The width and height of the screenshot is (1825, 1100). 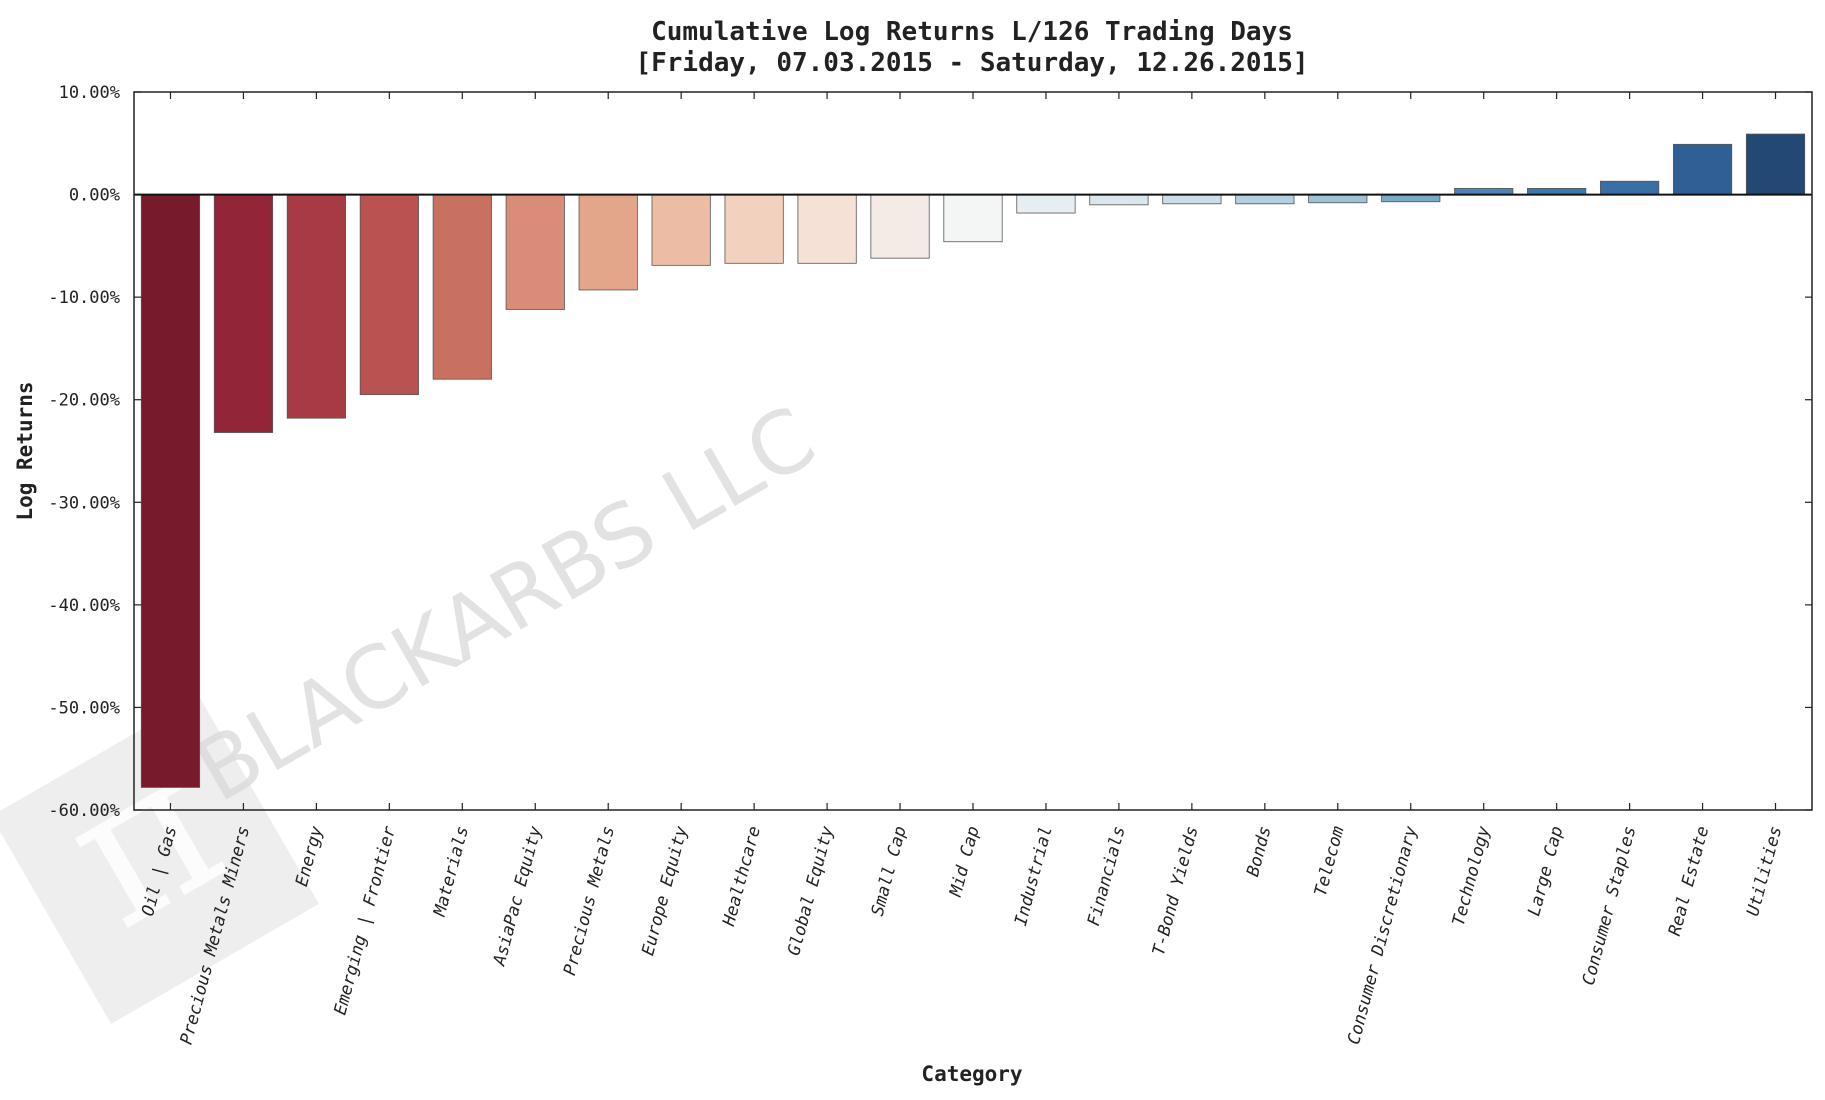 What do you see at coordinates (84, 708) in the screenshot?
I see `y-tick-label: -50.00%` at bounding box center [84, 708].